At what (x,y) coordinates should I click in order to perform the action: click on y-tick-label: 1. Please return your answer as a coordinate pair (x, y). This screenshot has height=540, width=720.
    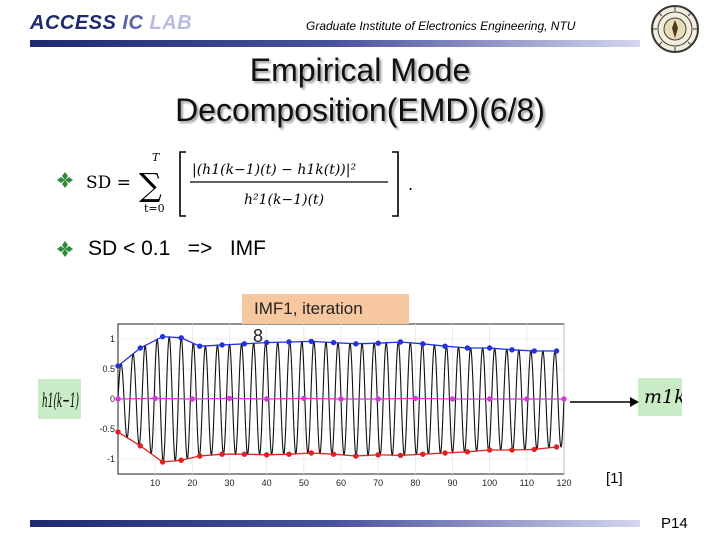
    Looking at the image, I should click on (112, 339).